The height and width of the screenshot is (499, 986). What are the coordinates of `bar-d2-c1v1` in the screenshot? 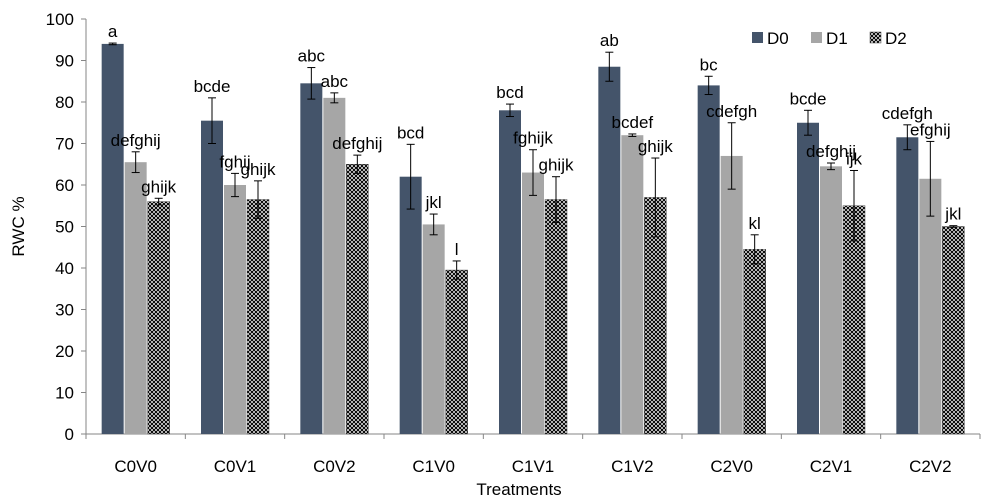 It's located at (556, 317).